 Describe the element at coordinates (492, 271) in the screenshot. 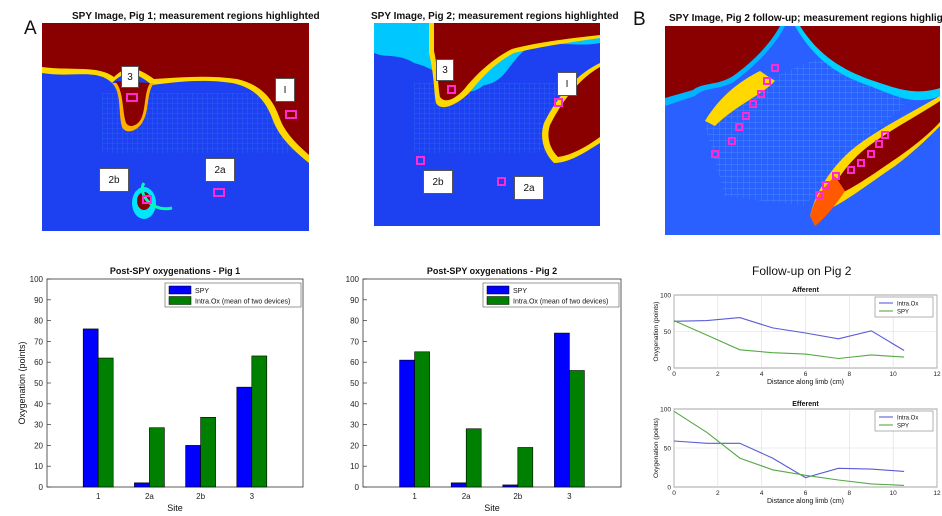

I see `chart-title: Post-SPY oxygenations - Pig 2` at that location.